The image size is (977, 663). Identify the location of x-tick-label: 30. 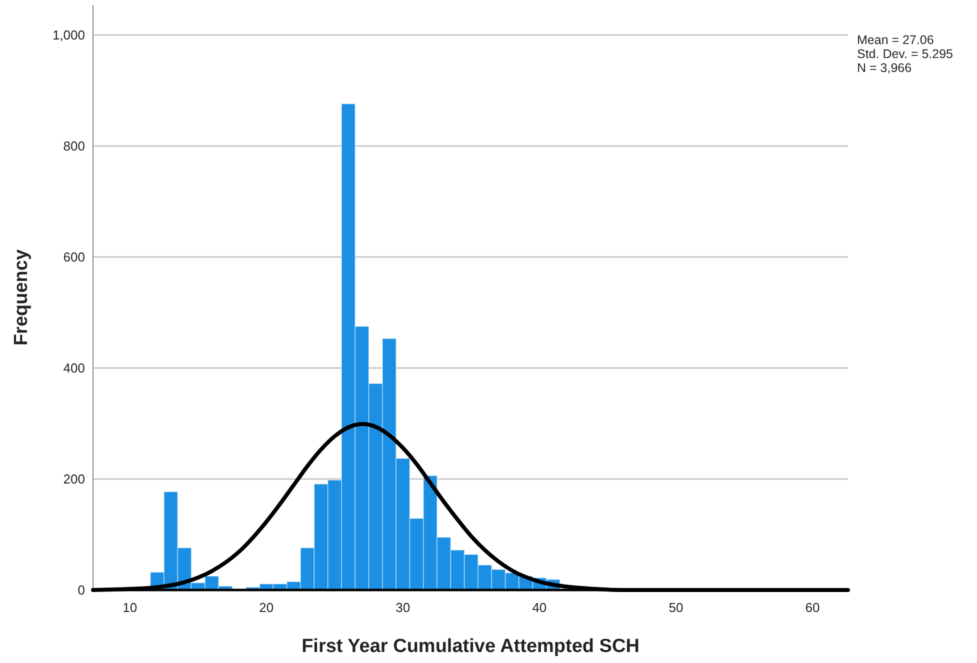
(403, 607).